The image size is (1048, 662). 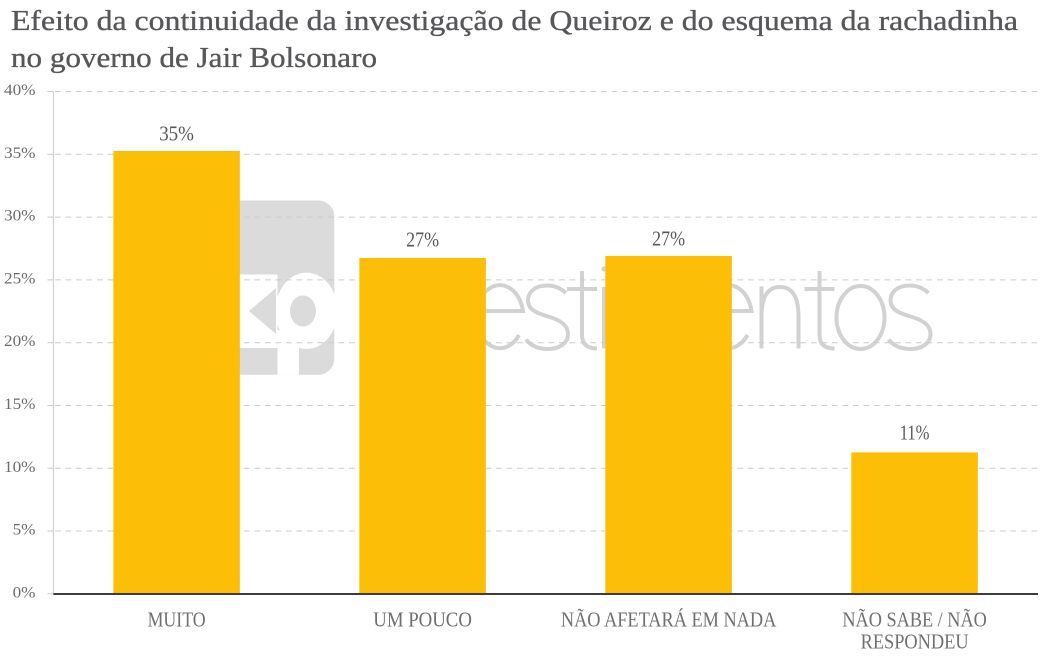 I want to click on svg-text: 40%, so click(x=20, y=90).